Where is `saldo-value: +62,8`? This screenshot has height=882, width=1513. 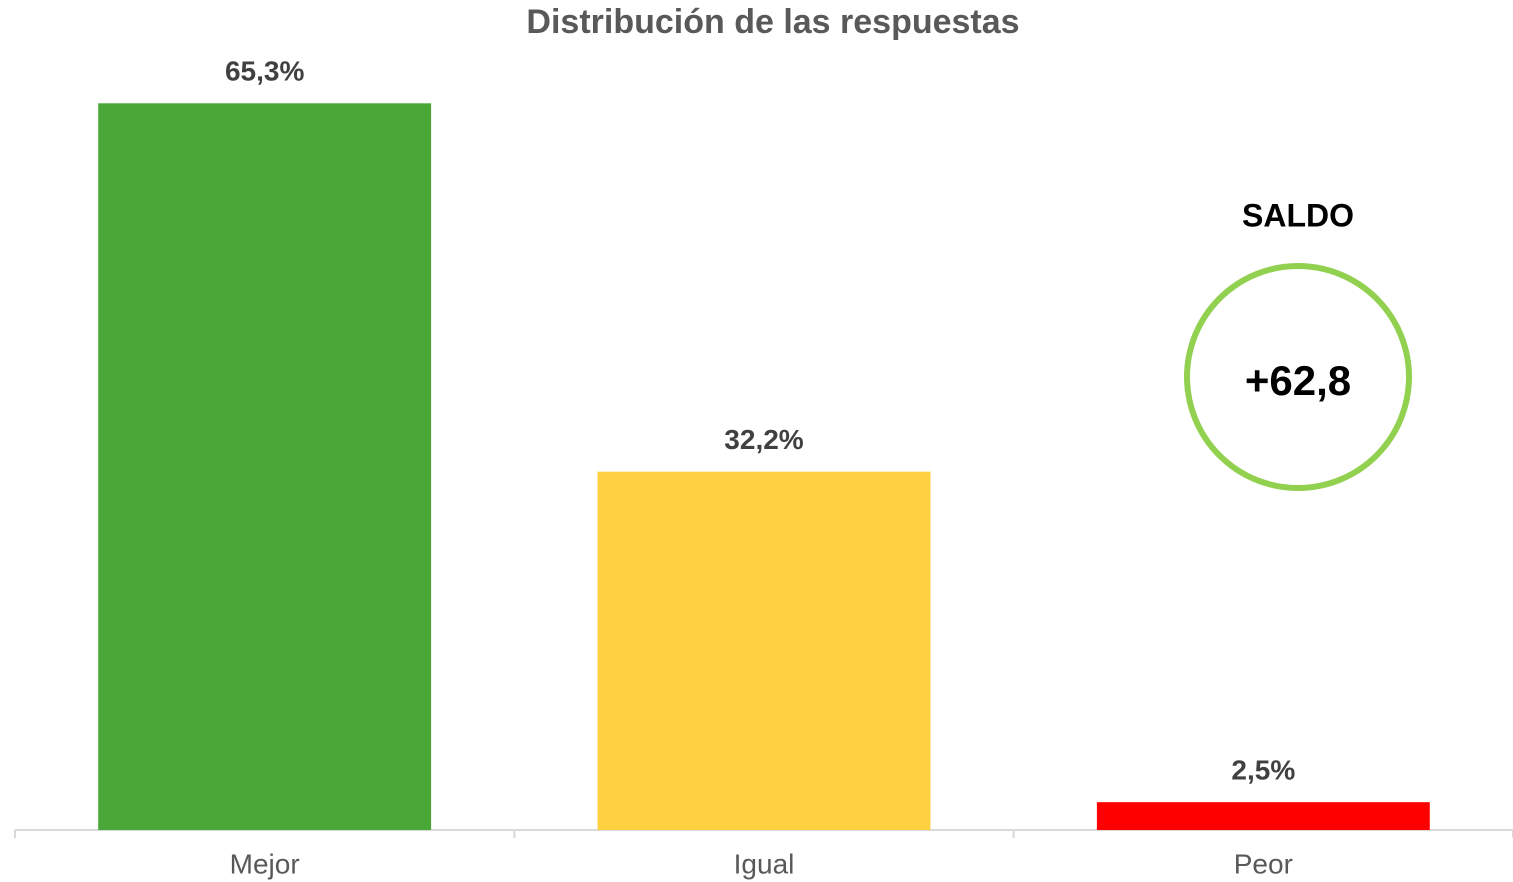 saldo-value: +62,8 is located at coordinates (1298, 380).